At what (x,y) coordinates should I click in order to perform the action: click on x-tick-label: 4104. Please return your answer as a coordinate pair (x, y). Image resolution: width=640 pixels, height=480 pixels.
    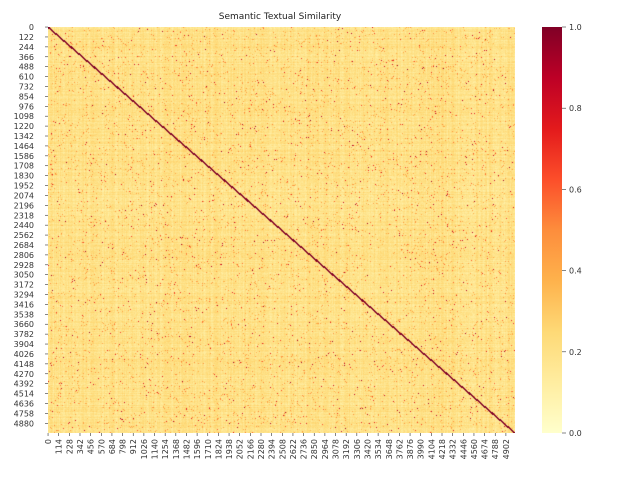
    Looking at the image, I should click on (431, 449).